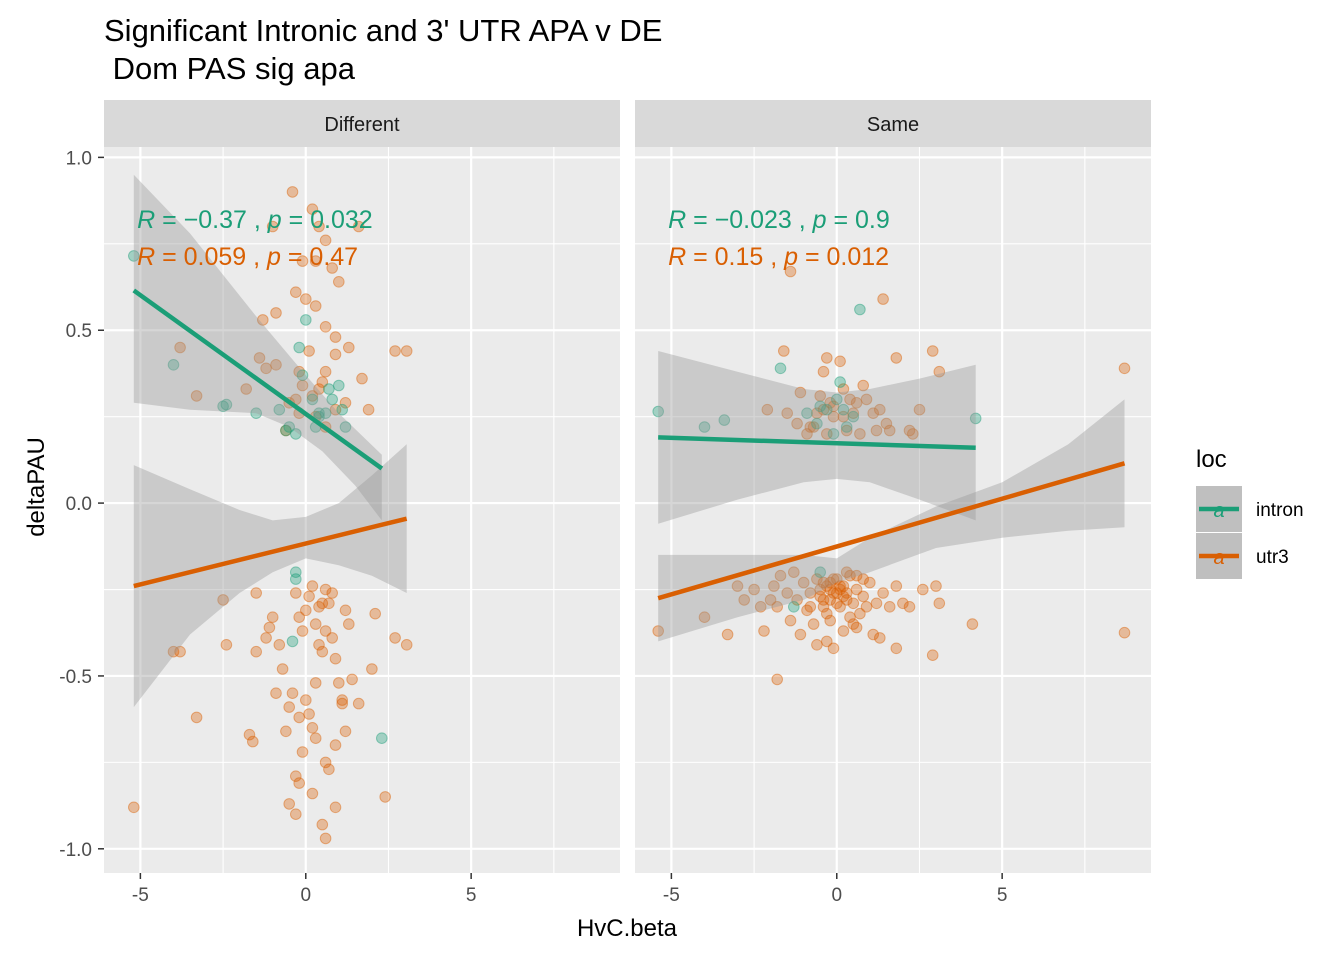 Image resolution: width=1344 pixels, height=965 pixels. What do you see at coordinates (270, 576) in the screenshot?
I see `confidence-ribbon-utr3` at bounding box center [270, 576].